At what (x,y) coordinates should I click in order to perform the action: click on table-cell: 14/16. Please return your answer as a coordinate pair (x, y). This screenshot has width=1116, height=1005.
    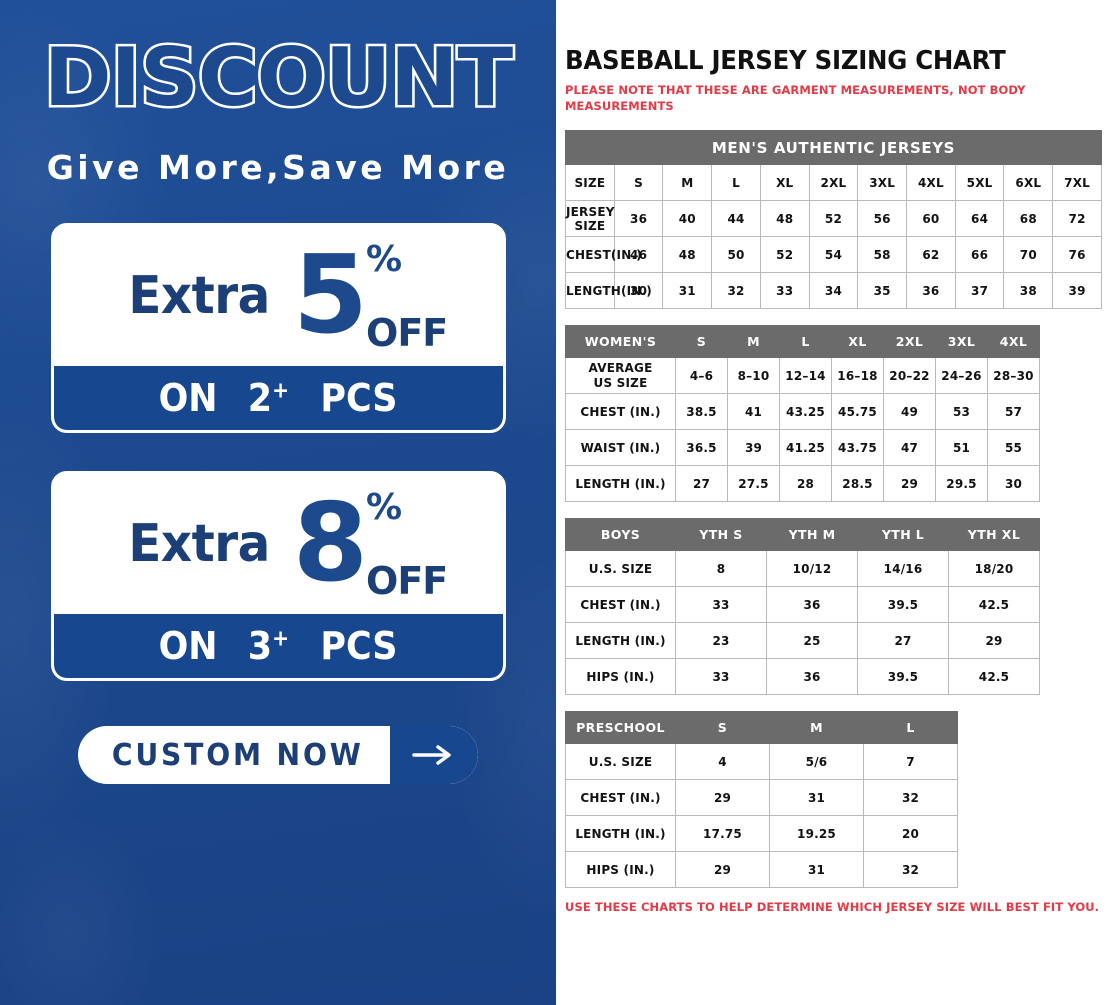
    Looking at the image, I should click on (903, 569).